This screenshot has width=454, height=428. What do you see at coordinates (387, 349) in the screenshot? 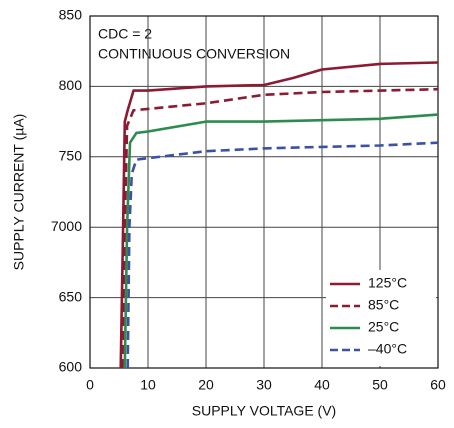
I see `legend-label: –40°C` at bounding box center [387, 349].